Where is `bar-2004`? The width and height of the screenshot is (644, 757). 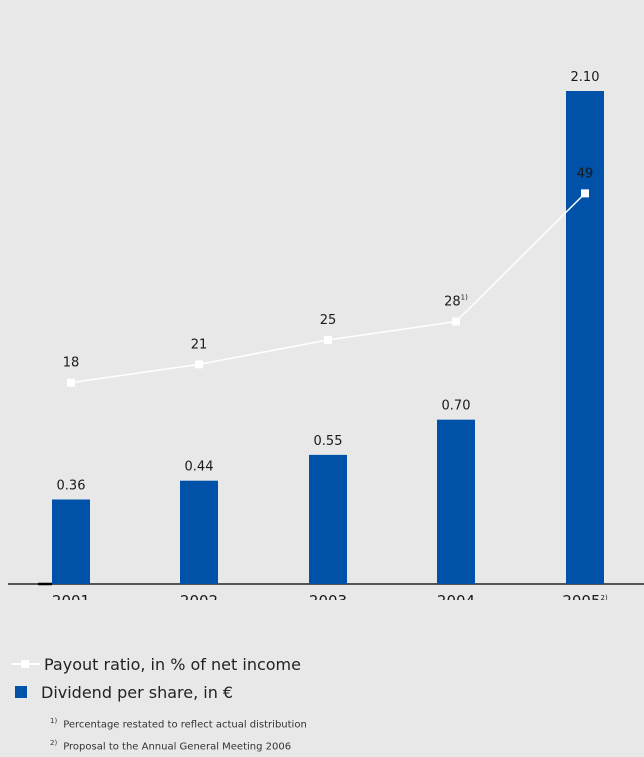
bar-2004 is located at coordinates (456, 501).